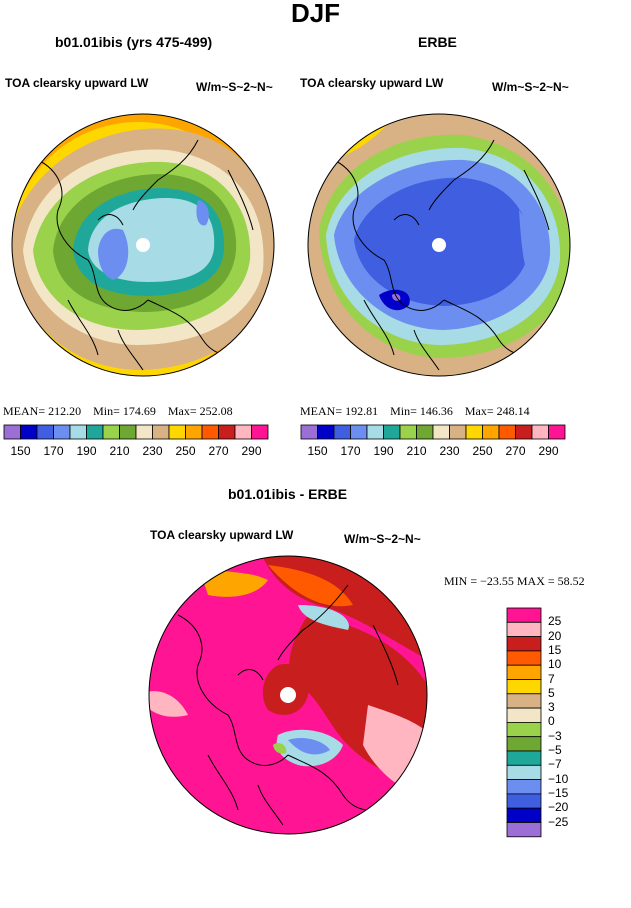 The height and width of the screenshot is (908, 631). I want to click on panel1-min: 174.69, so click(139, 411).